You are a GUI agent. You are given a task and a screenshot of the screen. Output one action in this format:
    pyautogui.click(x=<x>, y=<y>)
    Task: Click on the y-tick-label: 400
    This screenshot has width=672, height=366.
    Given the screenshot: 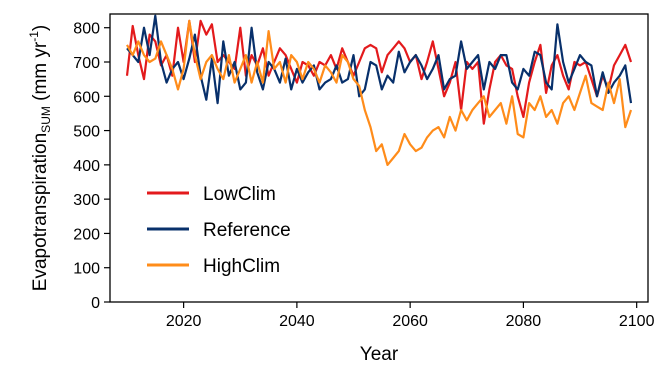 What is the action you would take?
    pyautogui.click(x=86, y=166)
    